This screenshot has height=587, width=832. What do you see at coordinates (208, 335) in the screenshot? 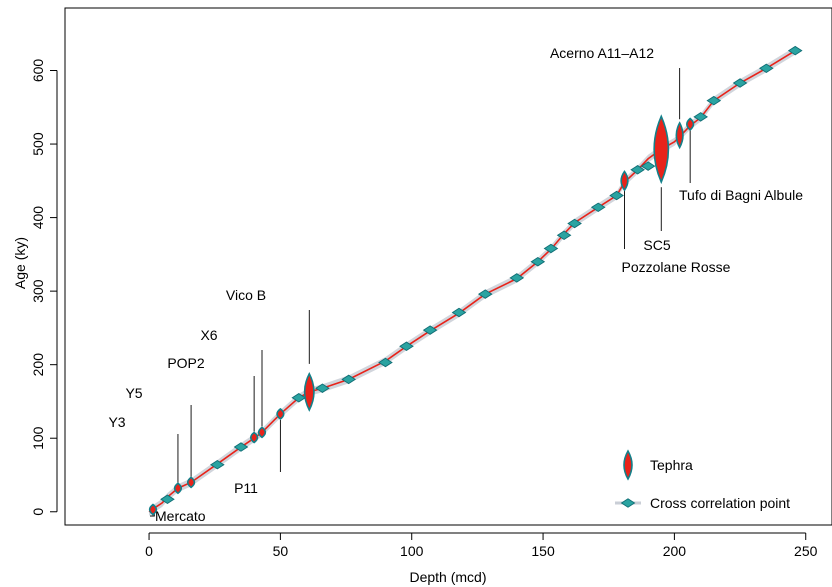
I see `annotation-label: X6` at bounding box center [208, 335].